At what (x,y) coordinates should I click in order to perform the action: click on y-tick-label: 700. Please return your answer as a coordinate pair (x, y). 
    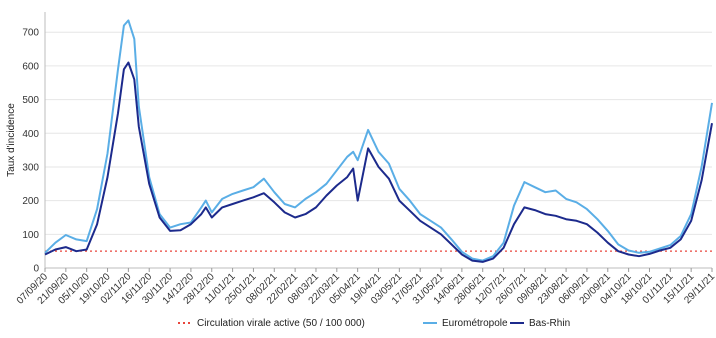
    Looking at the image, I should click on (30, 33).